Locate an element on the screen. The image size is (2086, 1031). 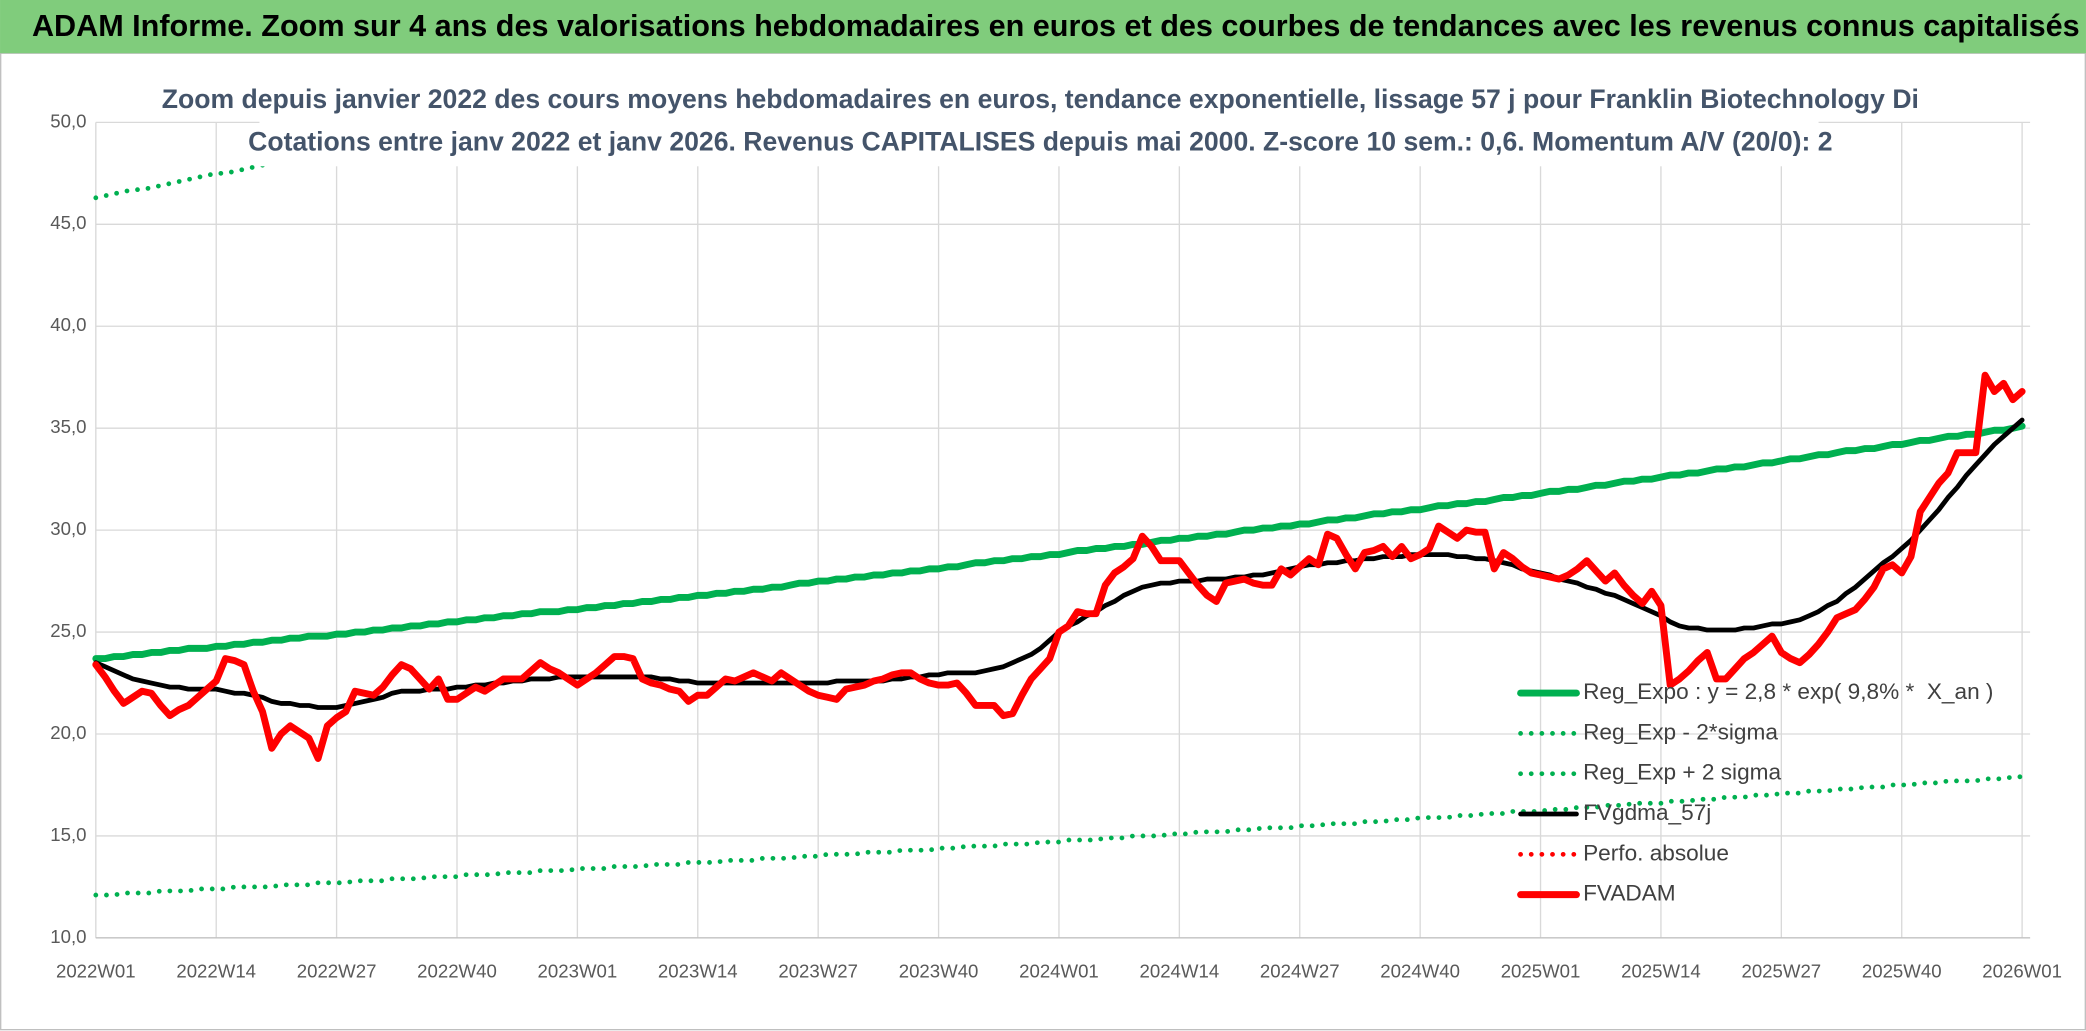
y-tick-label: 15,0 is located at coordinates (68, 834).